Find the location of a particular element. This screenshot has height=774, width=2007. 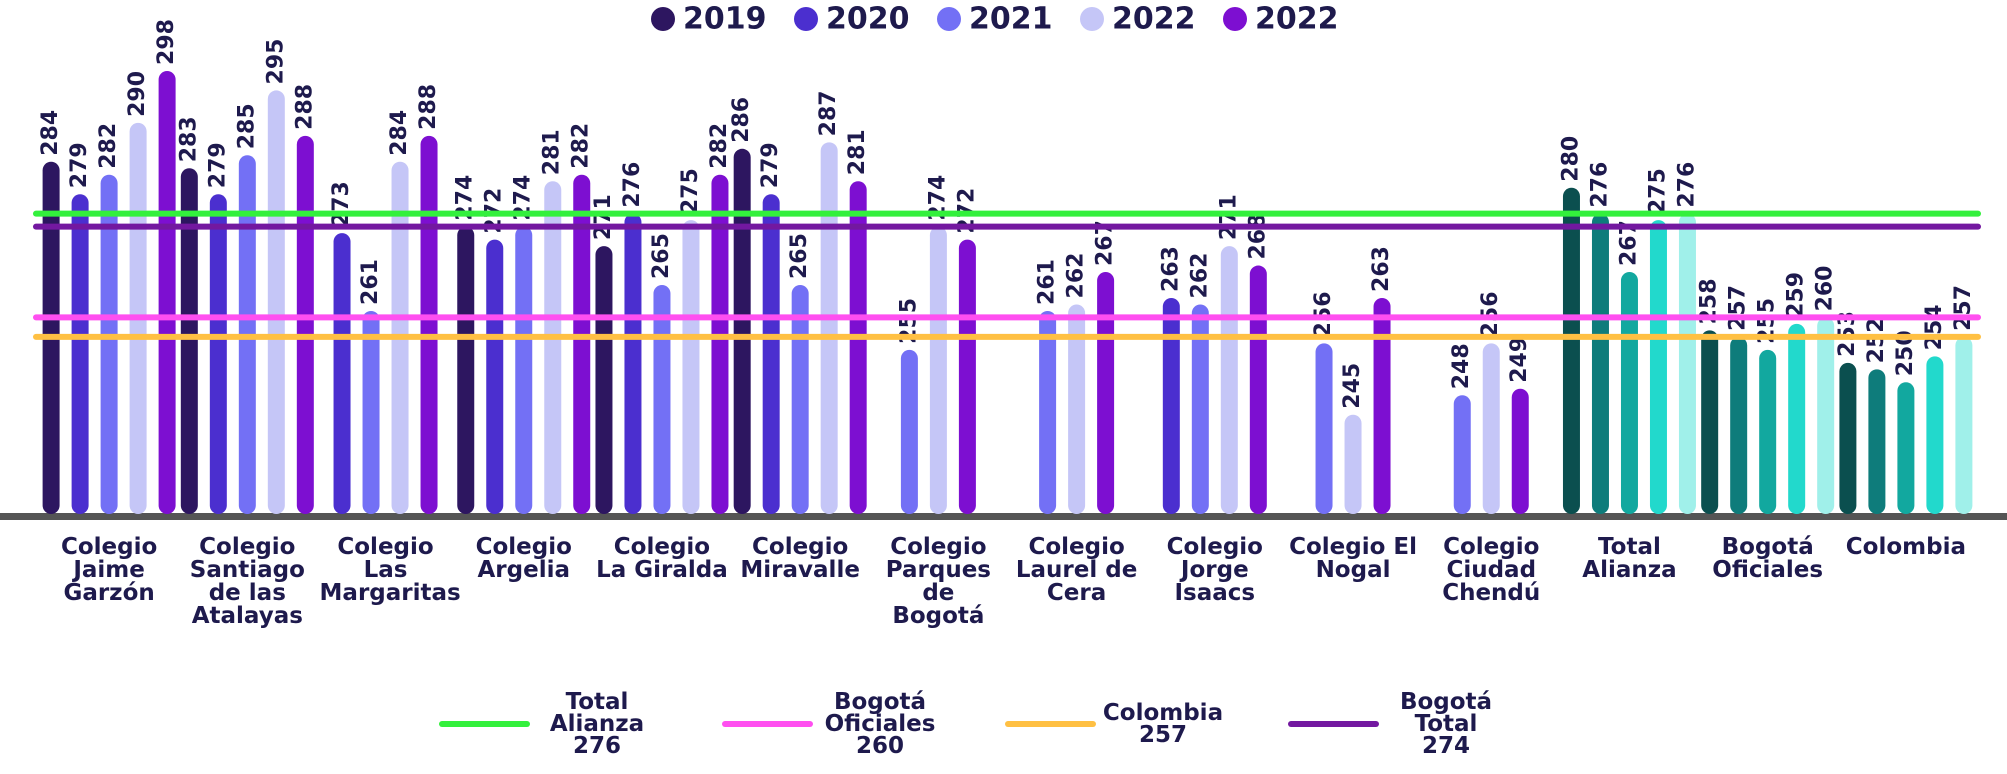

data-label: 259 is located at coordinates (1796, 295).